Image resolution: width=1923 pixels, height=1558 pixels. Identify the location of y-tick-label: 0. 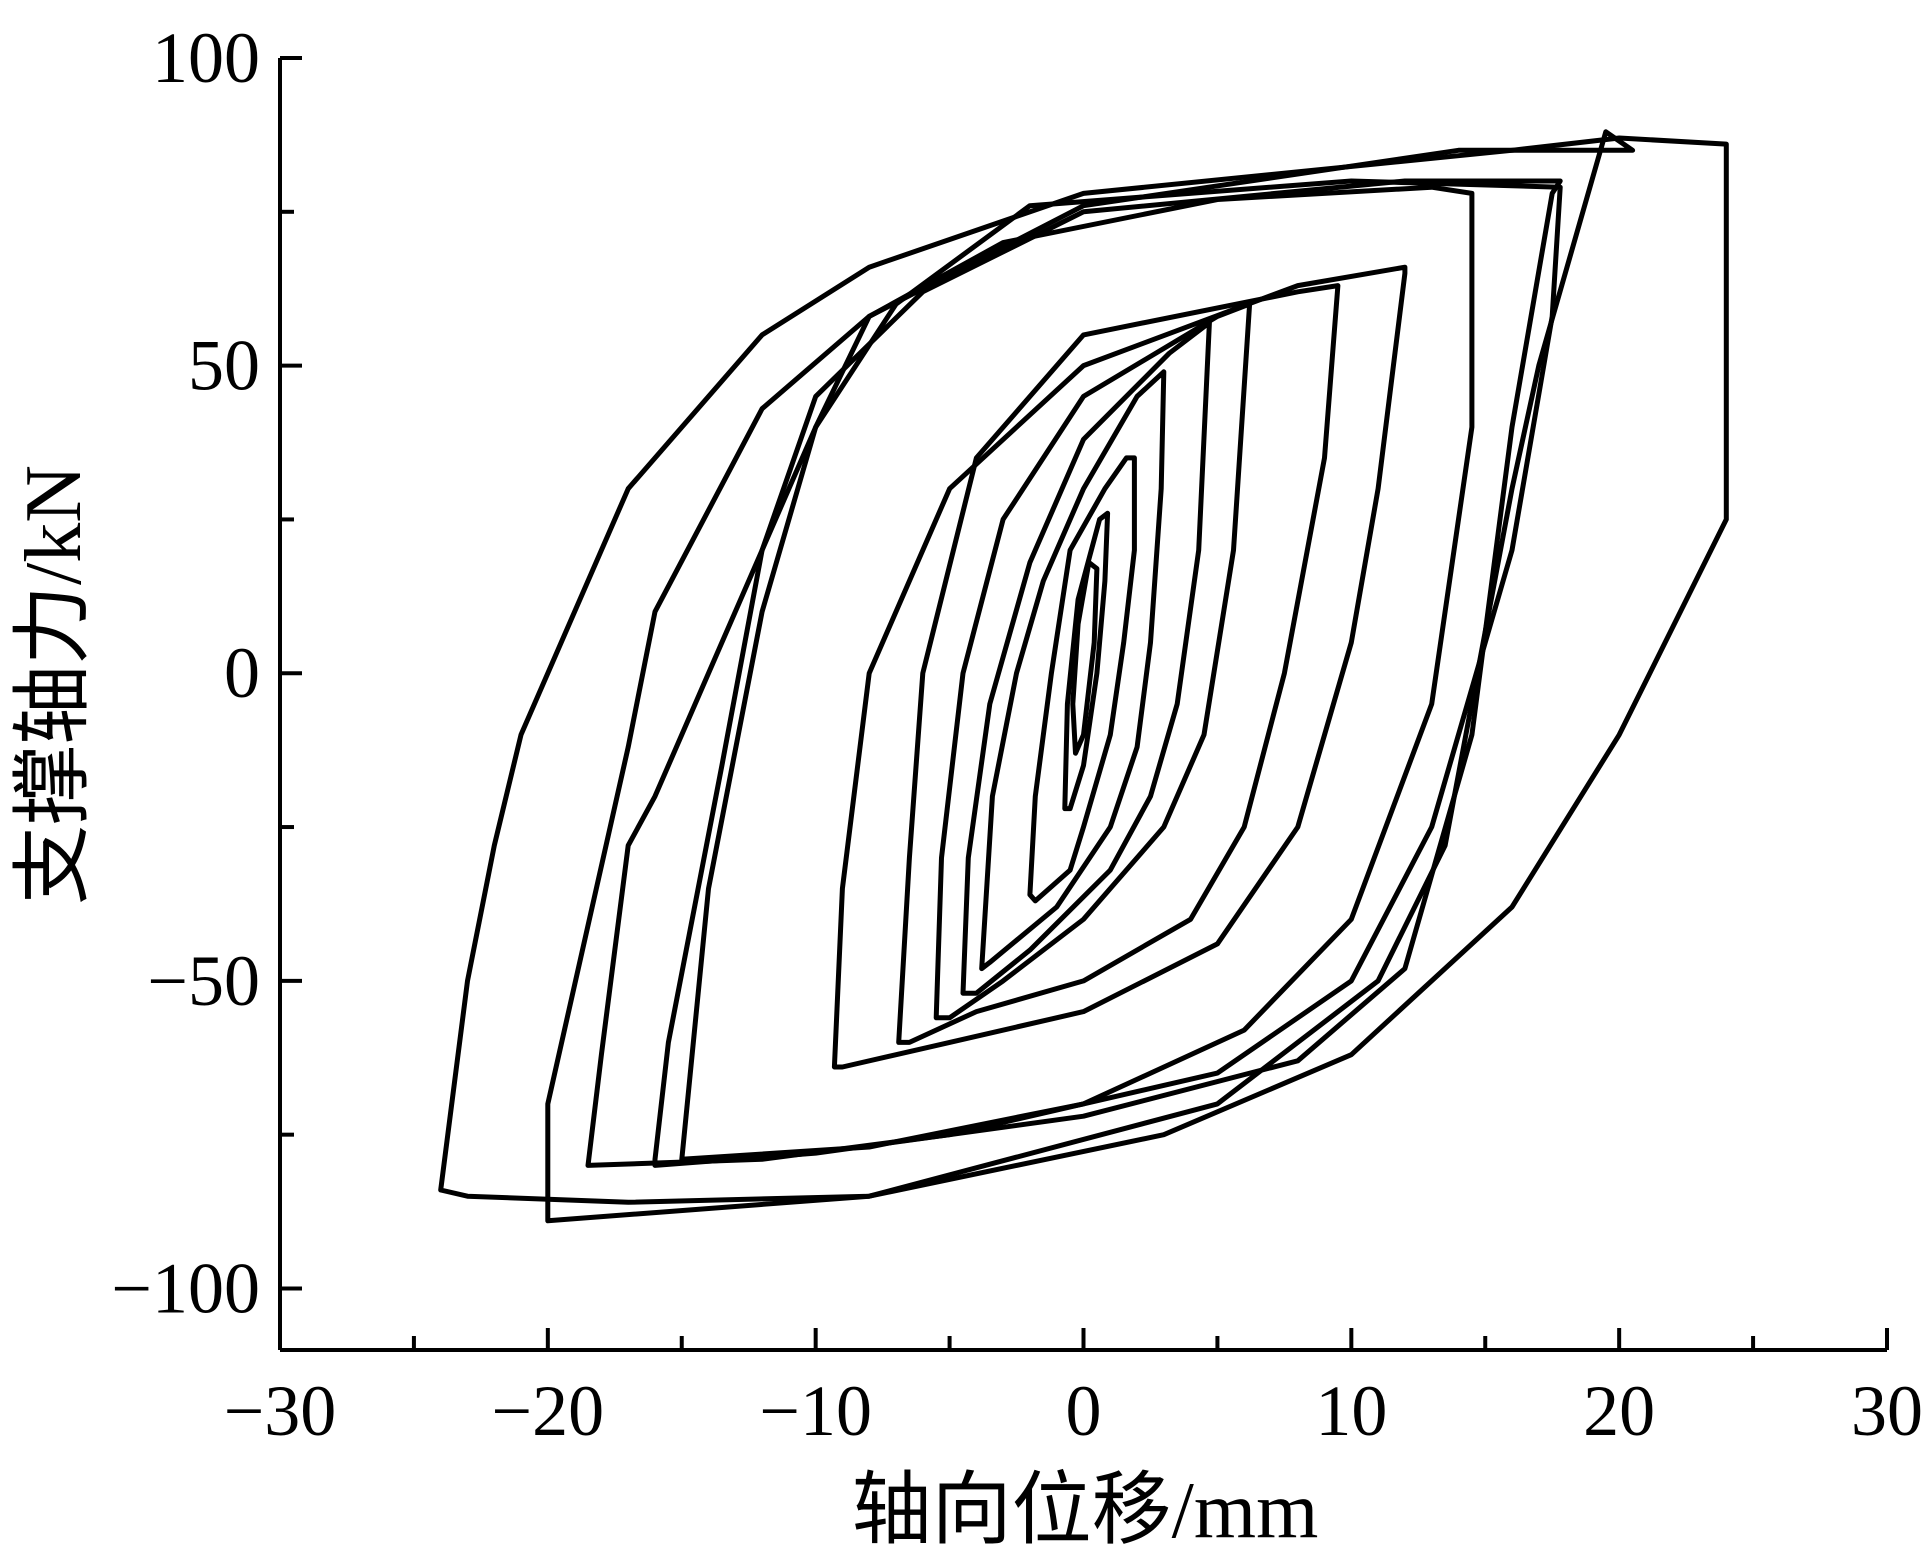
(242, 673).